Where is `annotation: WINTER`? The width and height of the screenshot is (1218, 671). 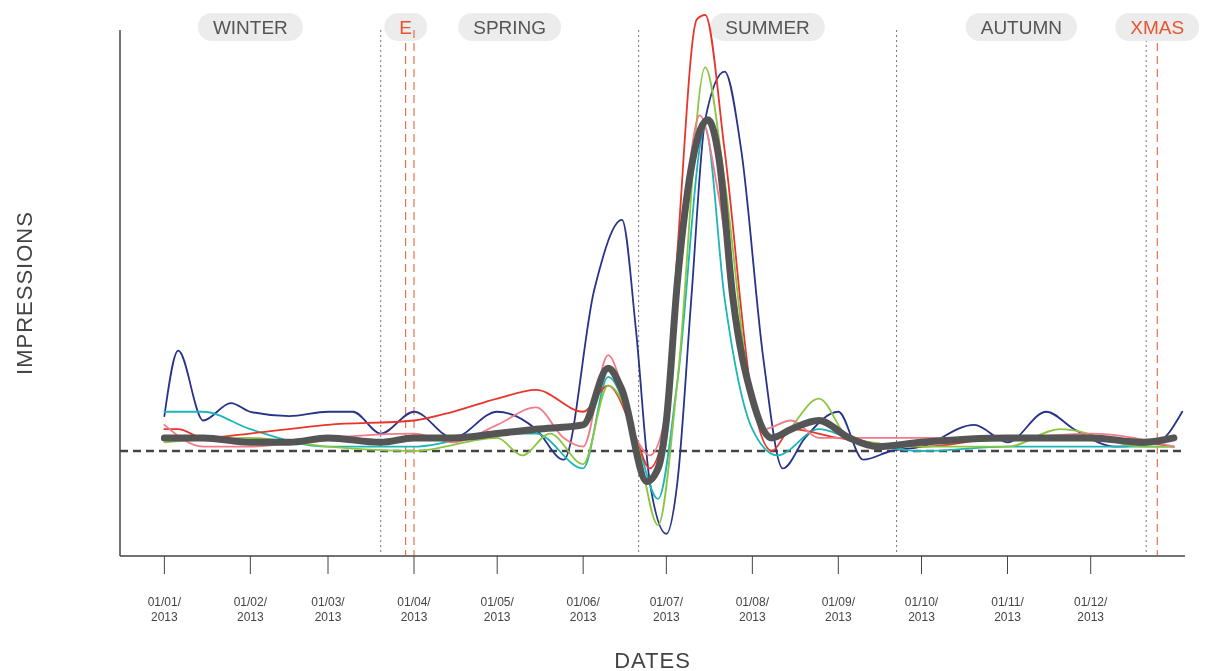 annotation: WINTER is located at coordinates (250, 27).